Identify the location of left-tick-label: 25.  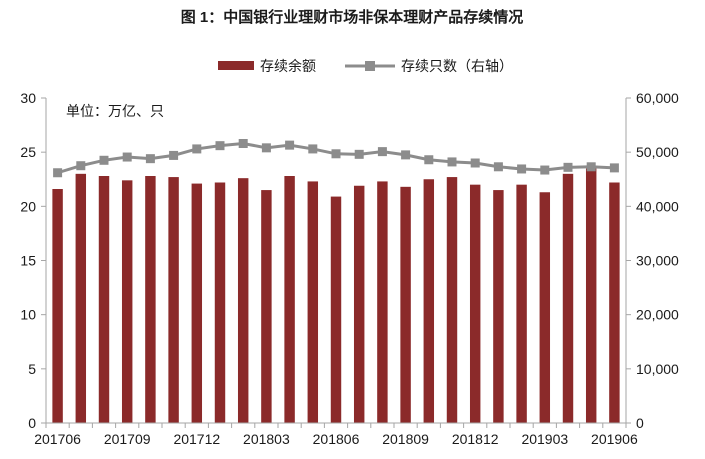
(28, 152).